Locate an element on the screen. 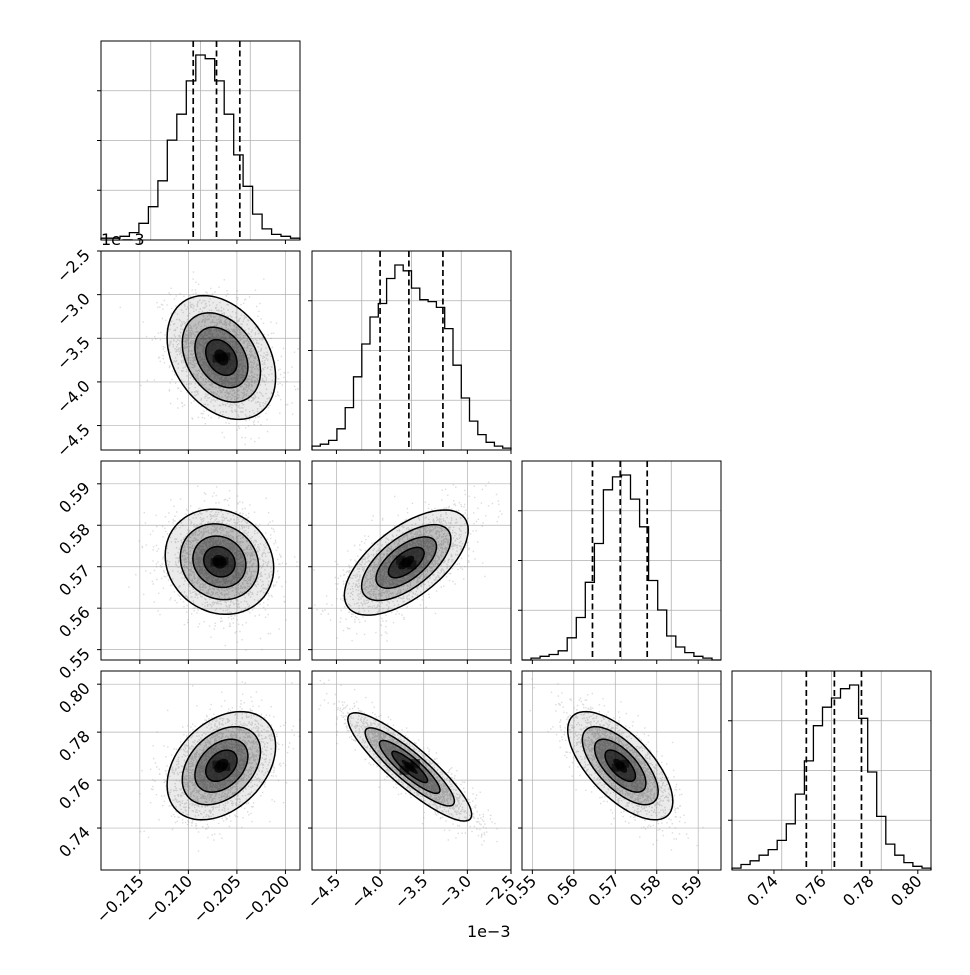 This screenshot has width=970, height=975. x-tick-label: −0.205 is located at coordinates (216, 898).